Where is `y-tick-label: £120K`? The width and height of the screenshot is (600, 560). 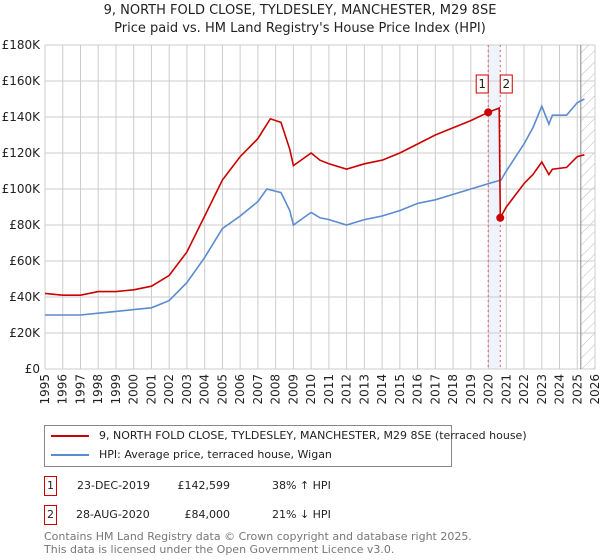 y-tick-label: £120K is located at coordinates (22, 153).